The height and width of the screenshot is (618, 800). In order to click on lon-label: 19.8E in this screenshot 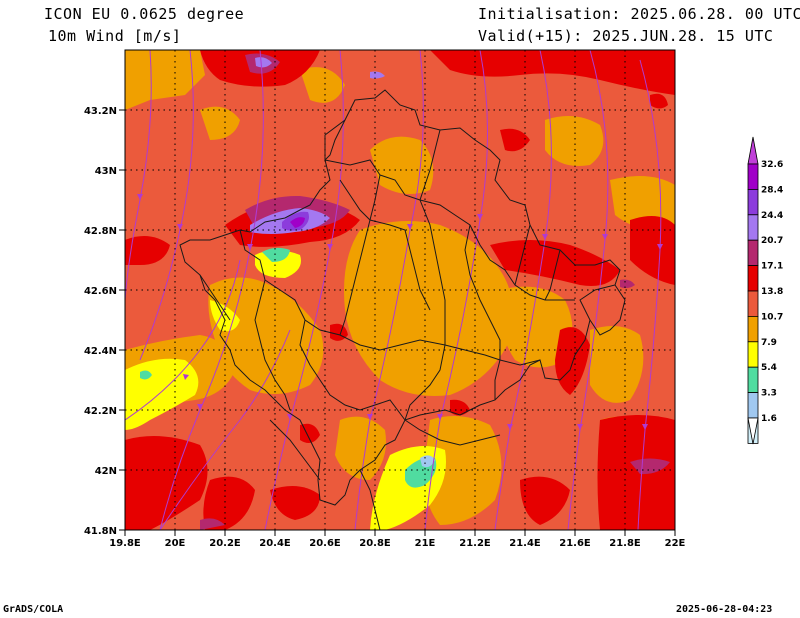, I will do `click(125, 543)`.